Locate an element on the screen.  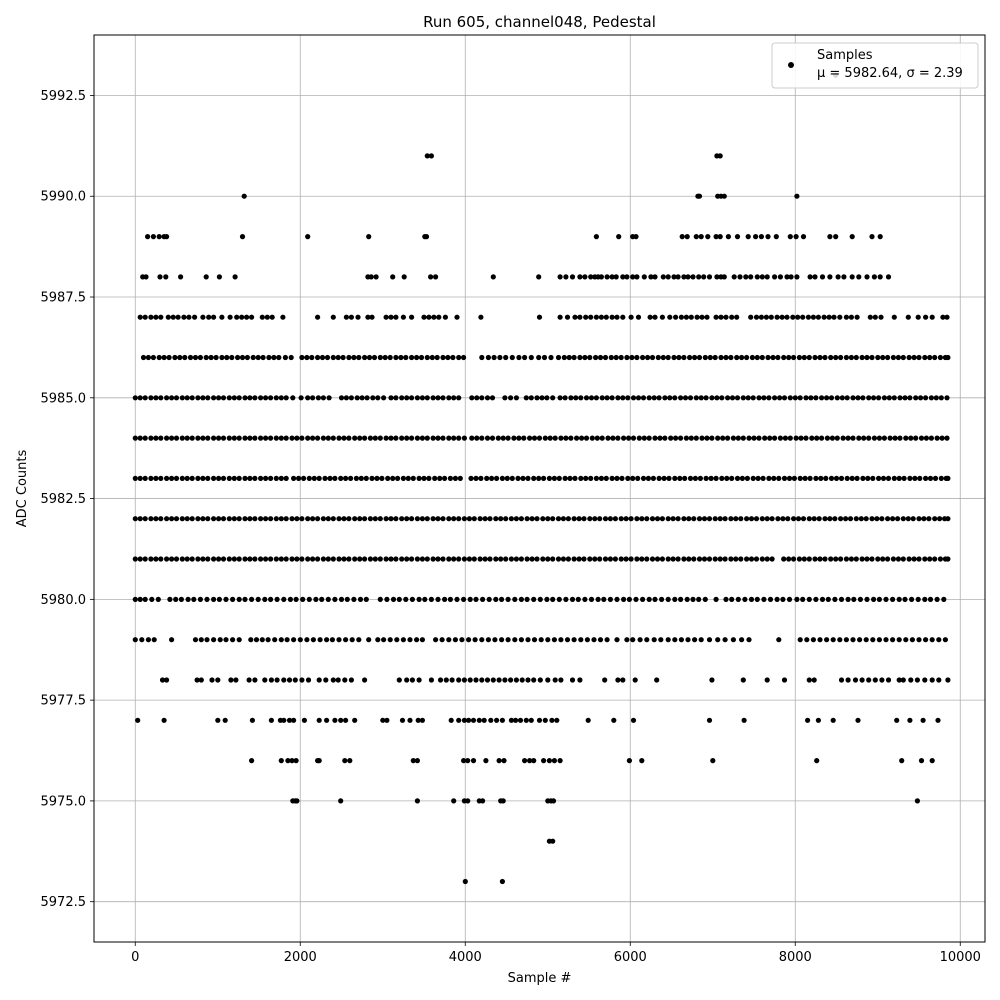
legend-marker is located at coordinates (791, 65).